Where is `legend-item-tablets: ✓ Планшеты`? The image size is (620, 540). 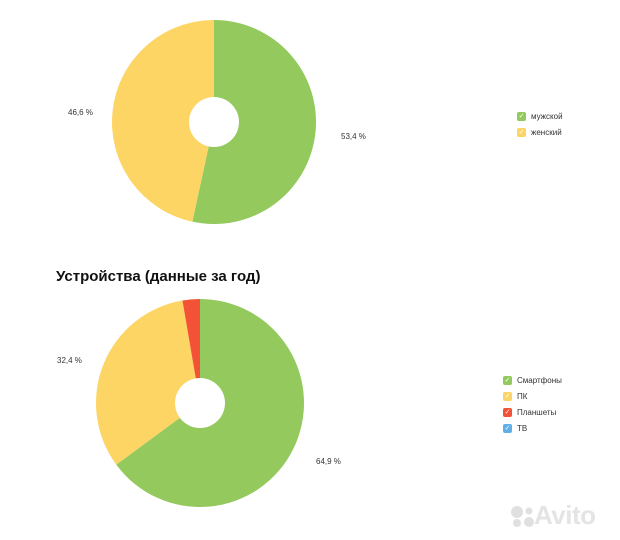
legend-item-tablets: ✓ Планшеты is located at coordinates (532, 412).